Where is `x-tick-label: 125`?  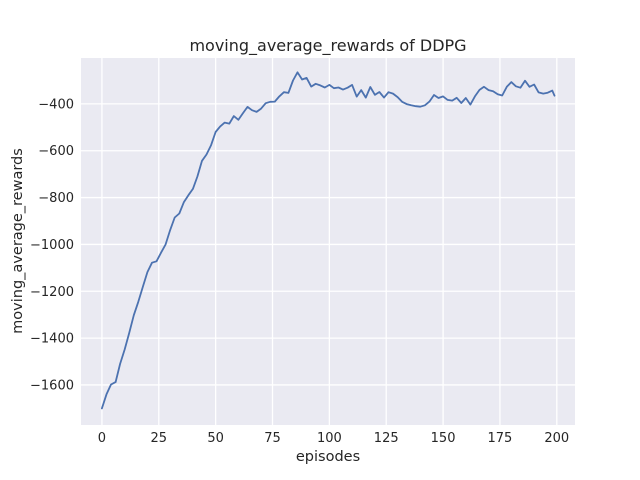 x-tick-label: 125 is located at coordinates (386, 438).